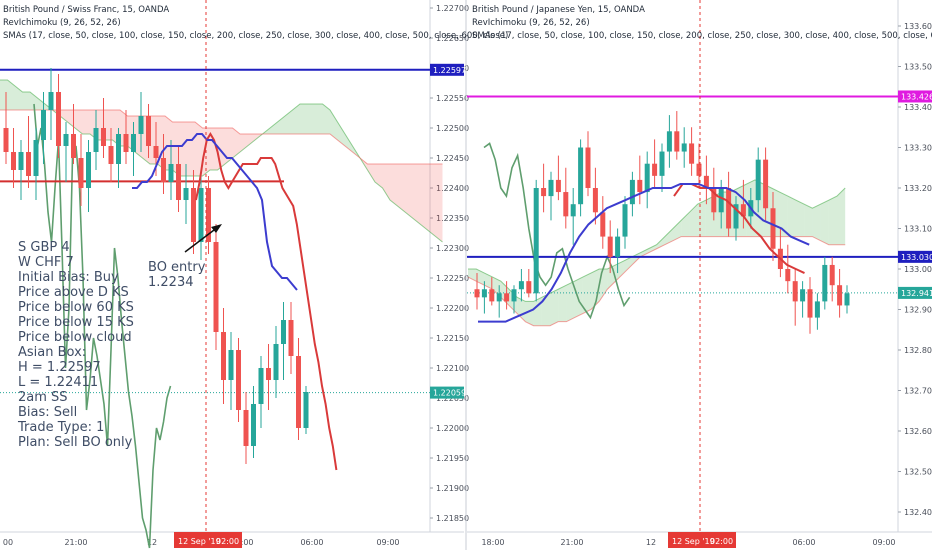 The height and width of the screenshot is (550, 932). Describe the element at coordinates (73, 292) in the screenshot. I see `note-line: Price above D KS` at that location.